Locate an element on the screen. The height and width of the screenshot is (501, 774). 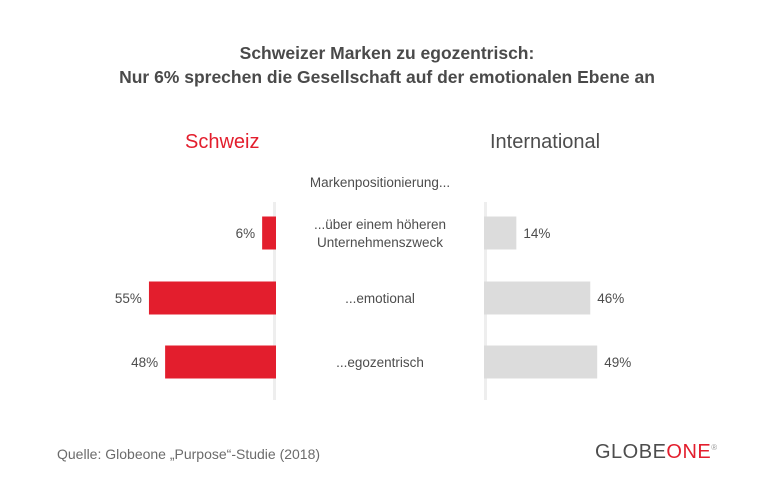
chart-title-line-1: Schweizer Marken zu egozentrisch: is located at coordinates (387, 53).